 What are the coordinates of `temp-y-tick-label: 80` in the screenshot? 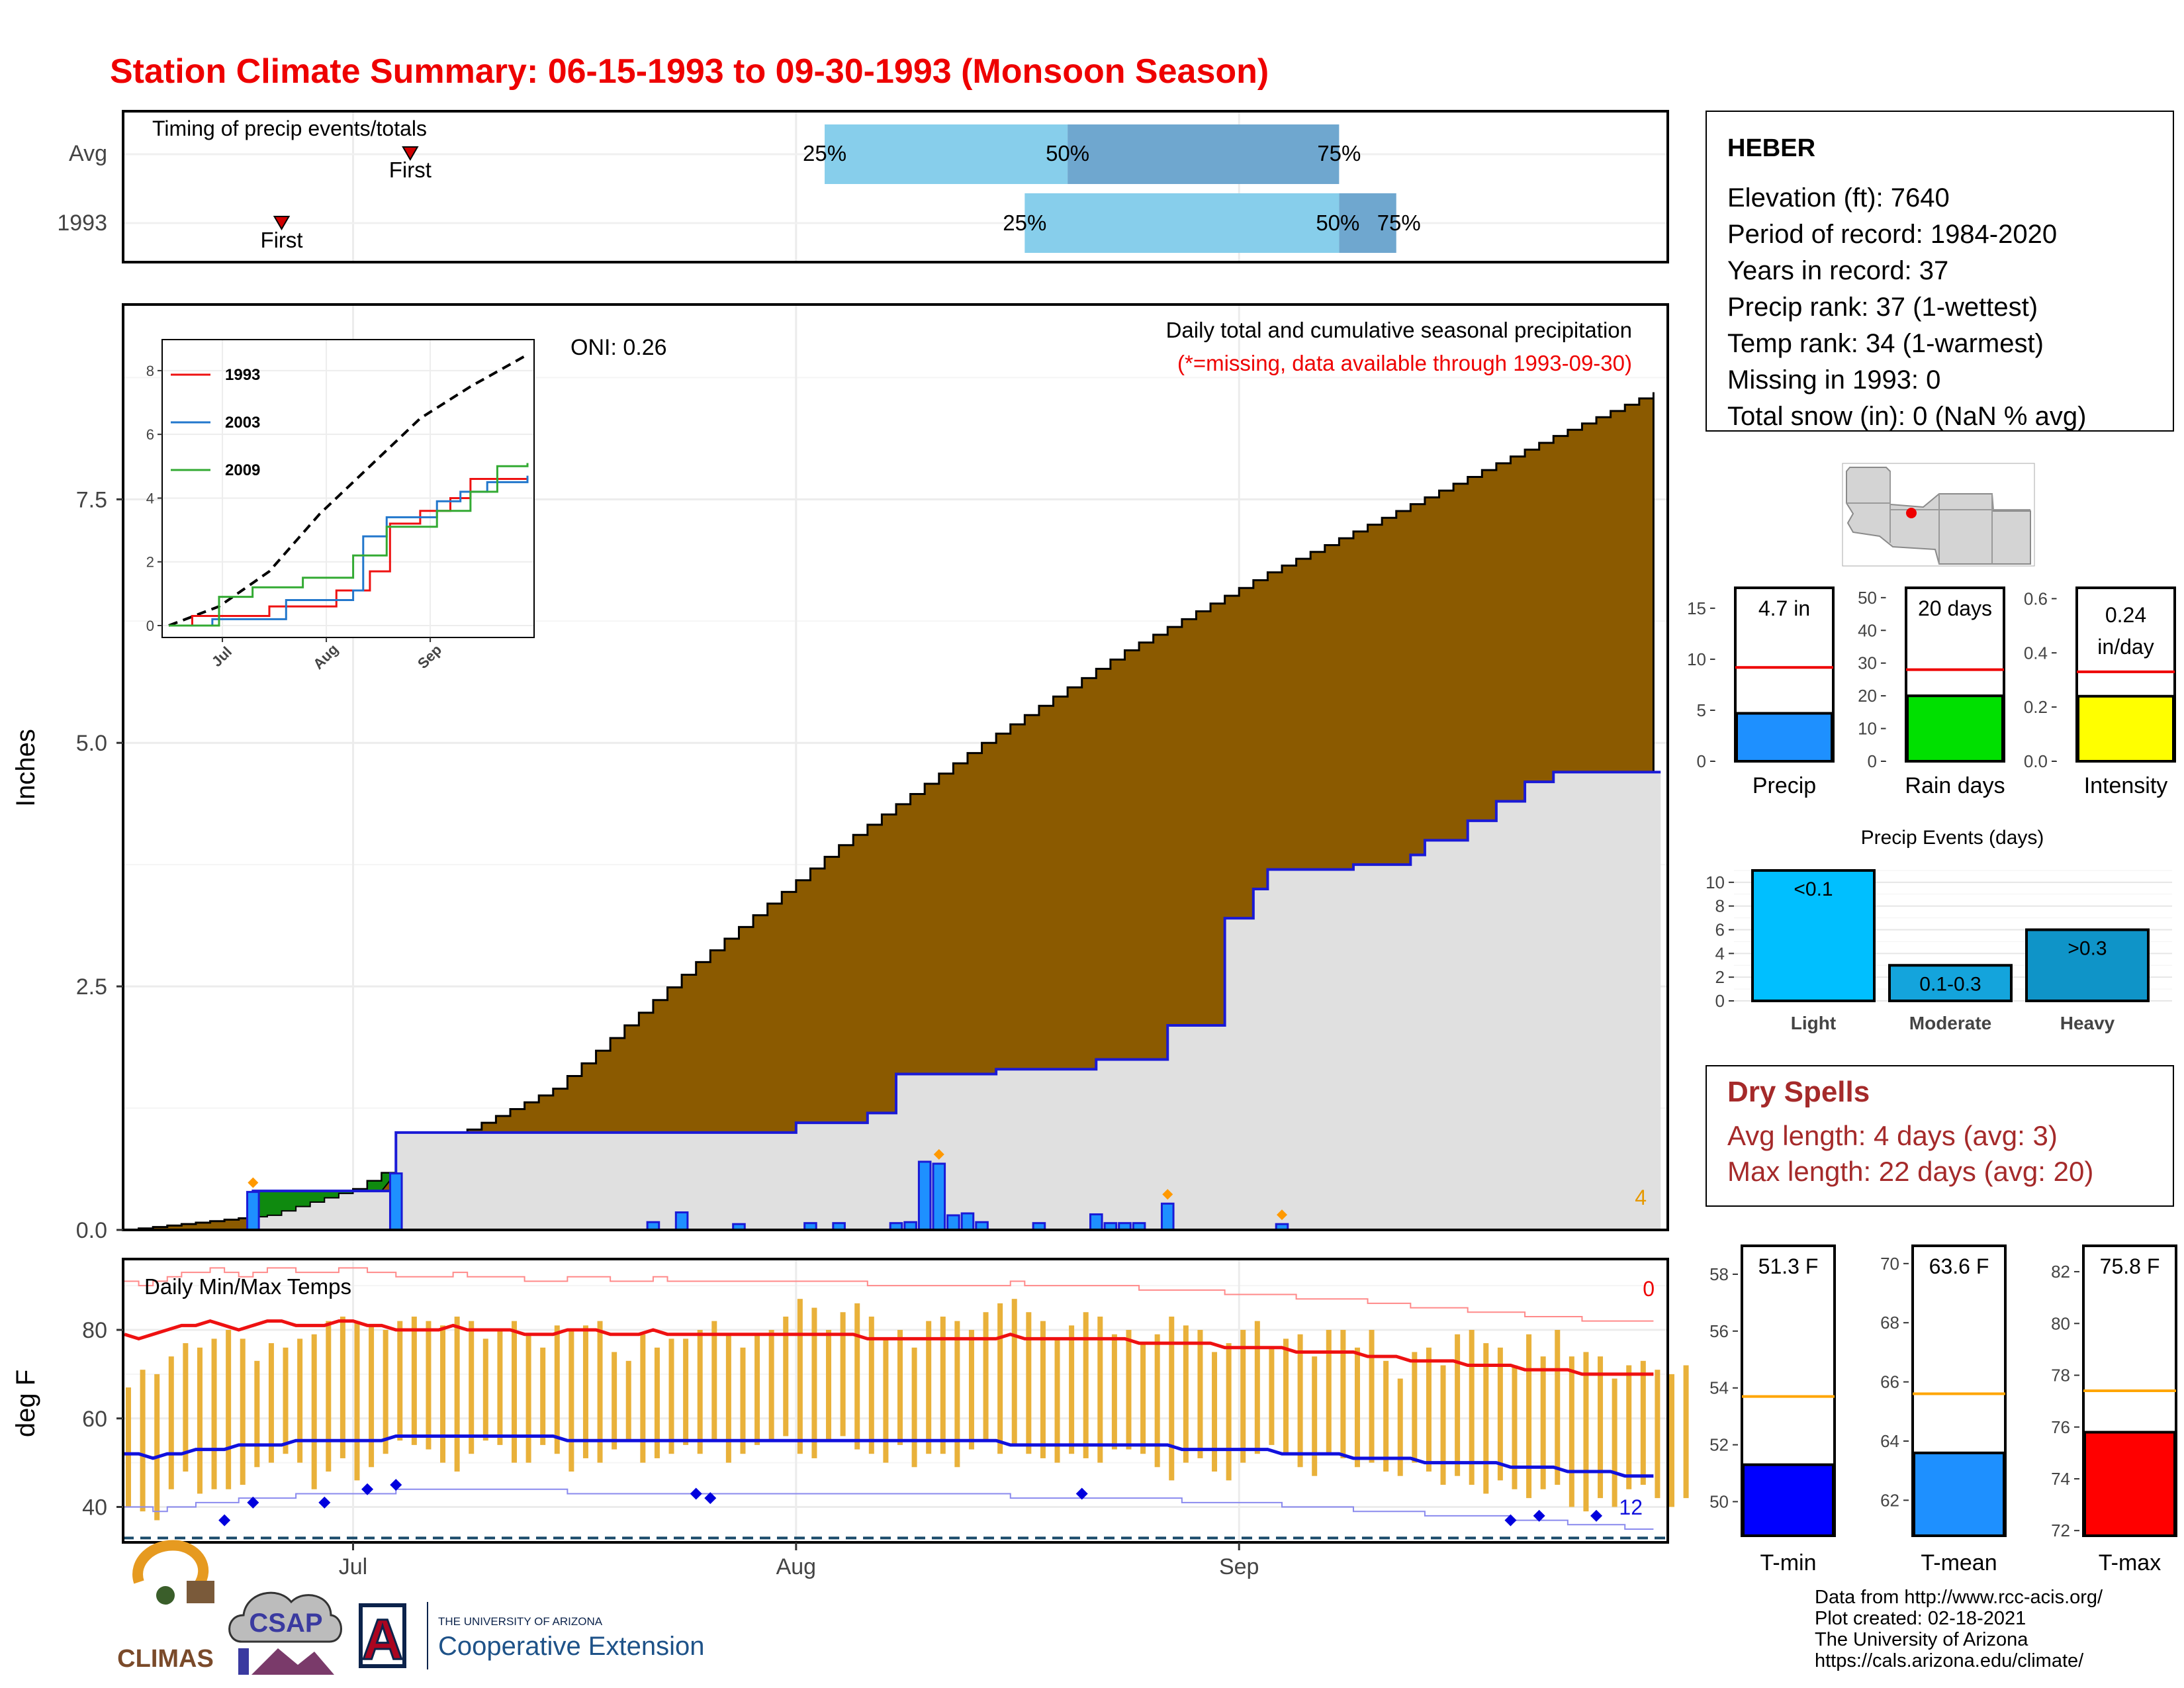 It's located at (95, 1330).